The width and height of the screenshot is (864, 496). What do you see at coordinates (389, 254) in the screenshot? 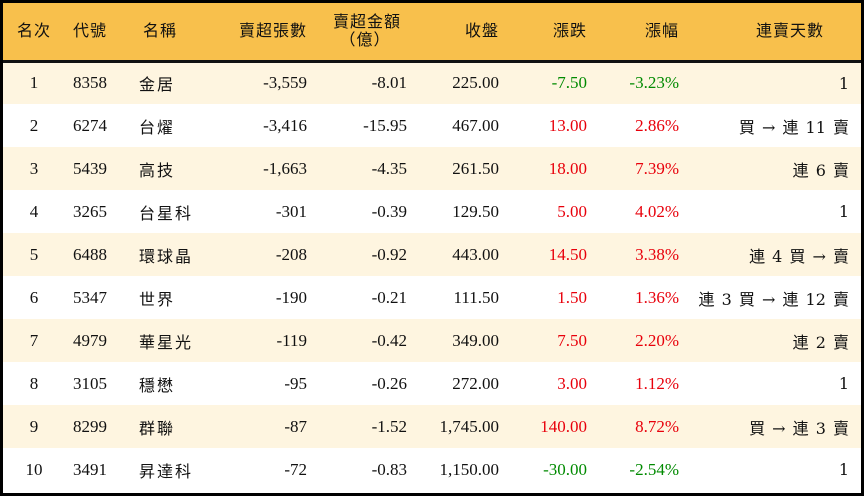
I see `net-sell-amount-cell: -0.92` at bounding box center [389, 254].